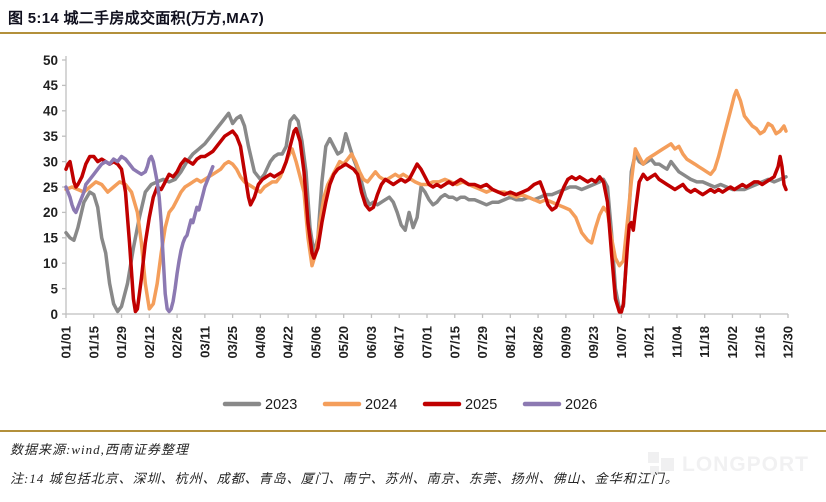 The width and height of the screenshot is (826, 502). What do you see at coordinates (51, 187) in the screenshot?
I see `y-tick-label: 25` at bounding box center [51, 187].